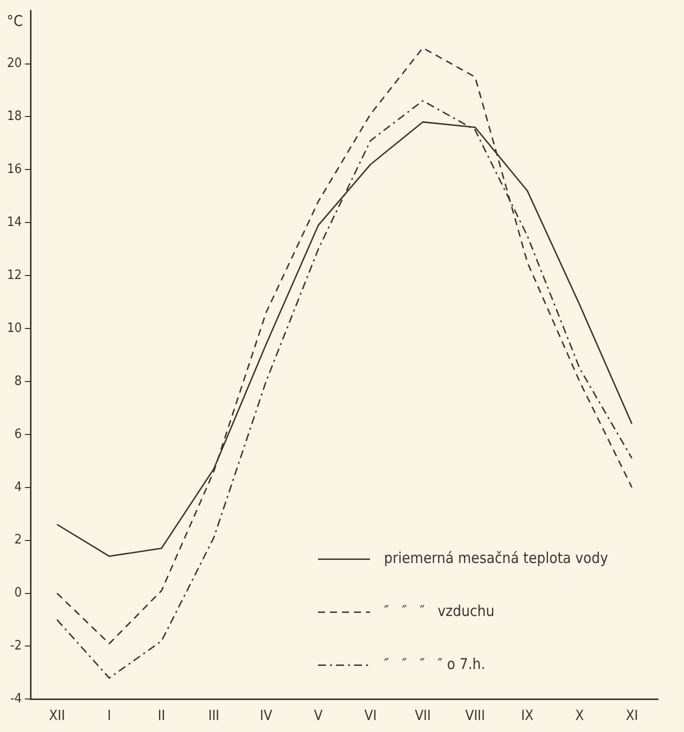 The height and width of the screenshot is (732, 684). I want to click on legend-label: ″ ″ ″ ″ o 7.h., so click(435, 664).